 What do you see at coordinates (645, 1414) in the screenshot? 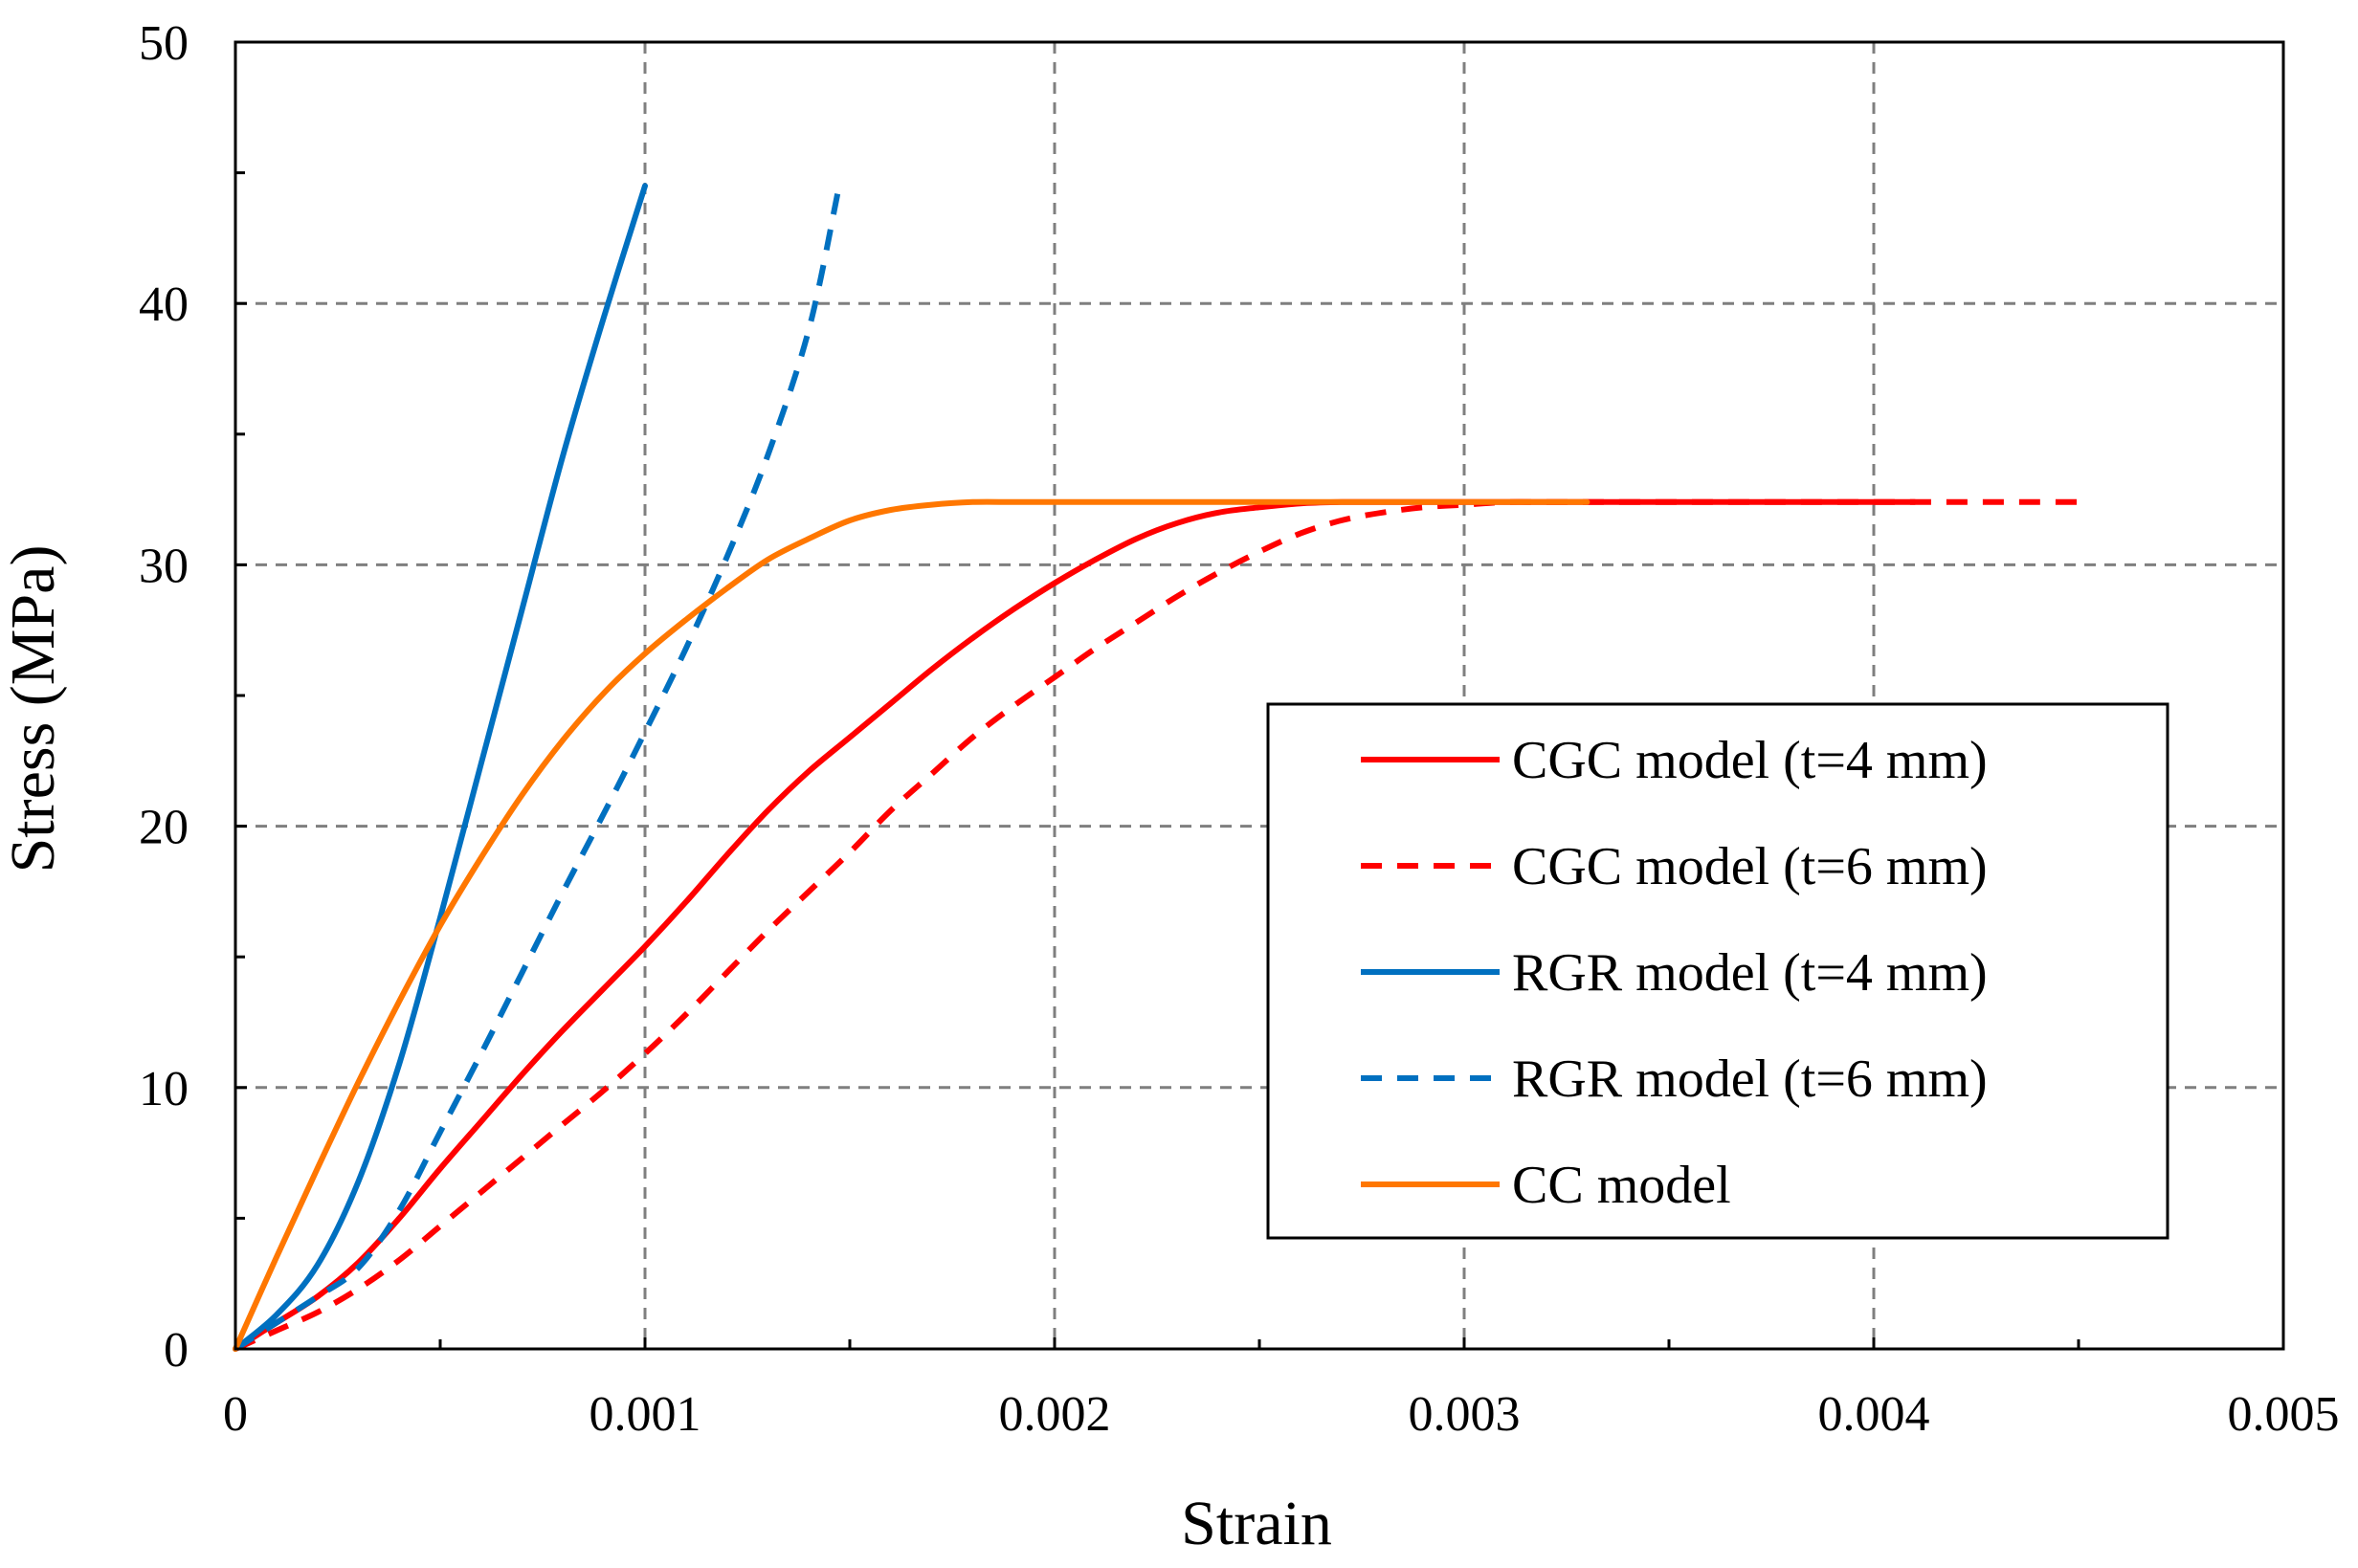
I see `x-tick-label: 0.001` at bounding box center [645, 1414].